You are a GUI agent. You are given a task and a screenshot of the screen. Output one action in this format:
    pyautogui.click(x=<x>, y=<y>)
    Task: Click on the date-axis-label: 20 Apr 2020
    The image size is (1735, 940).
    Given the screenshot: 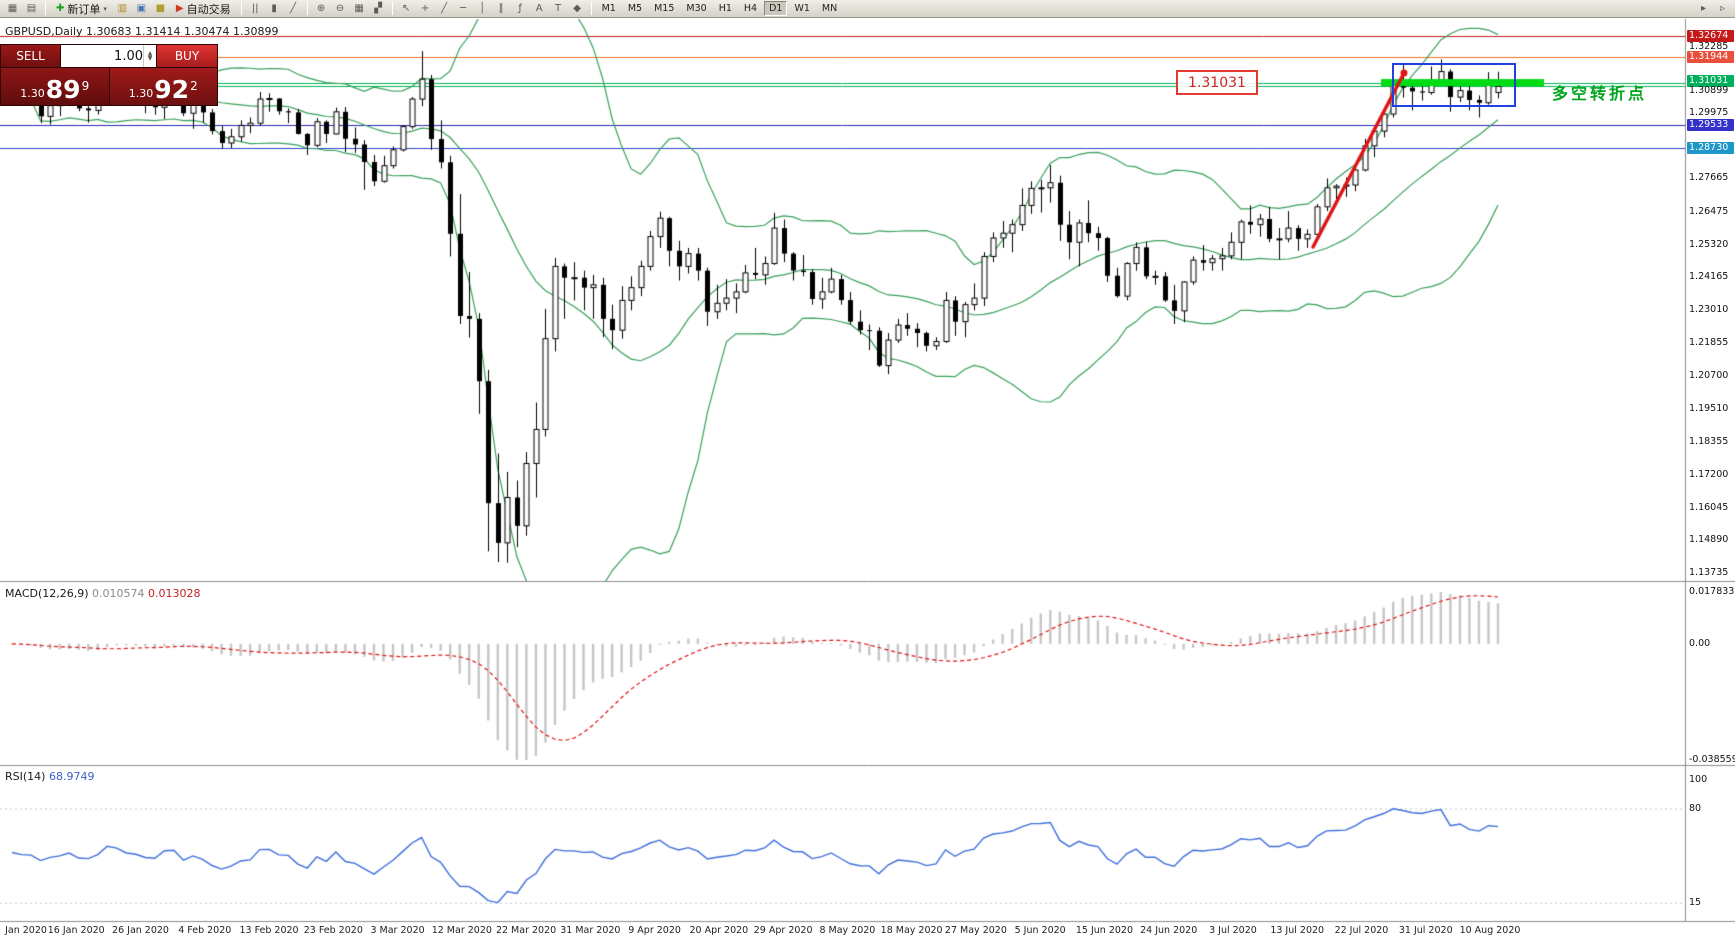 What is the action you would take?
    pyautogui.click(x=719, y=930)
    